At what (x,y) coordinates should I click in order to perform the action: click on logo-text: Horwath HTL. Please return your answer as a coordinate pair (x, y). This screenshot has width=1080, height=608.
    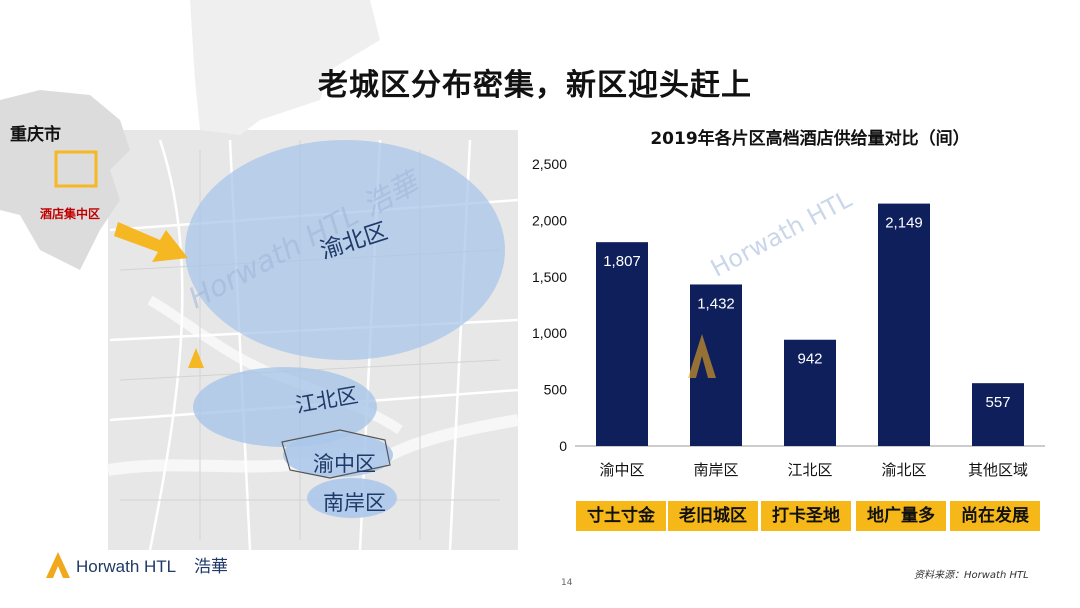
    Looking at the image, I should click on (126, 566).